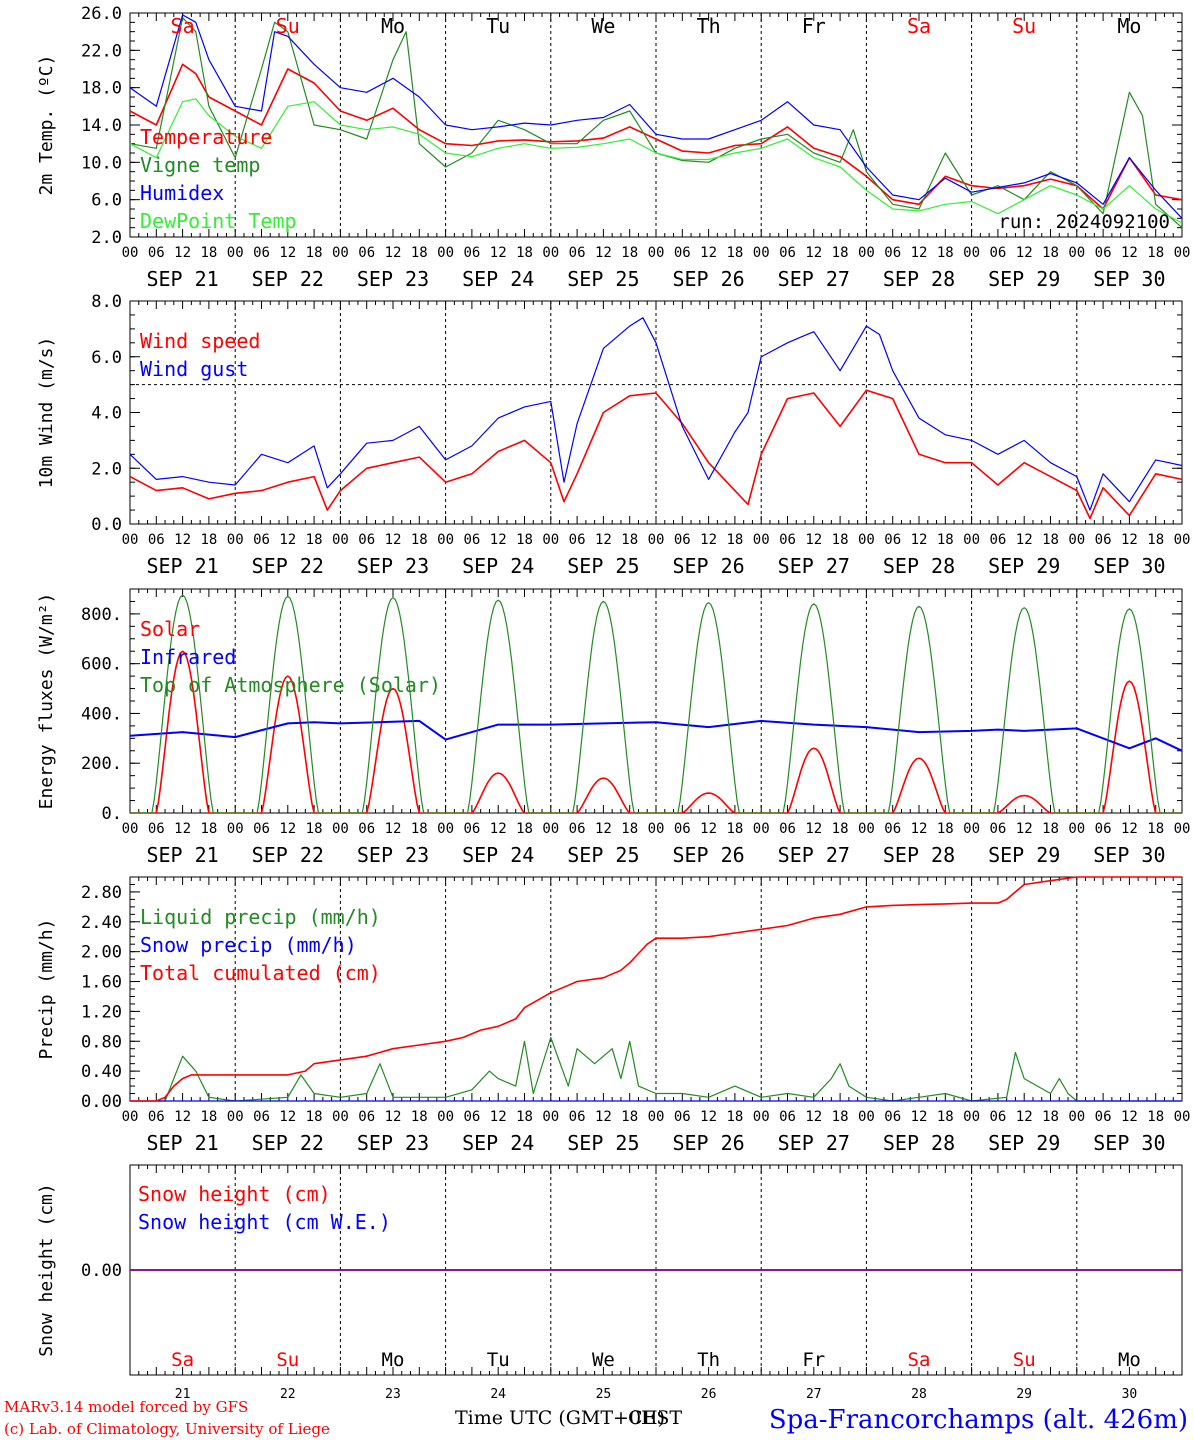  Describe the element at coordinates (708, 855) in the screenshot. I see `date-label: SEP 26` at that location.